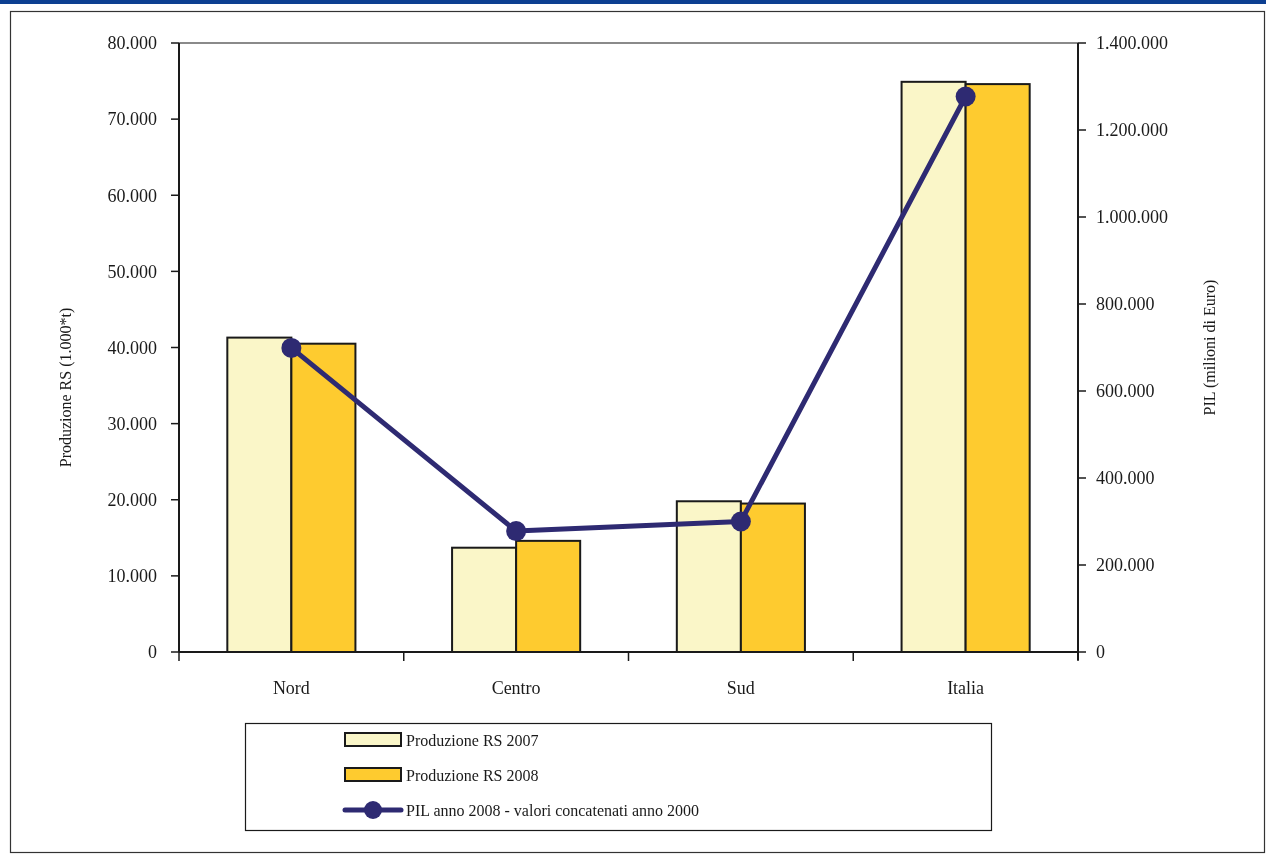 Image resolution: width=1266 pixels, height=854 pixels. I want to click on y2-tick-label: 0, so click(1100, 652).